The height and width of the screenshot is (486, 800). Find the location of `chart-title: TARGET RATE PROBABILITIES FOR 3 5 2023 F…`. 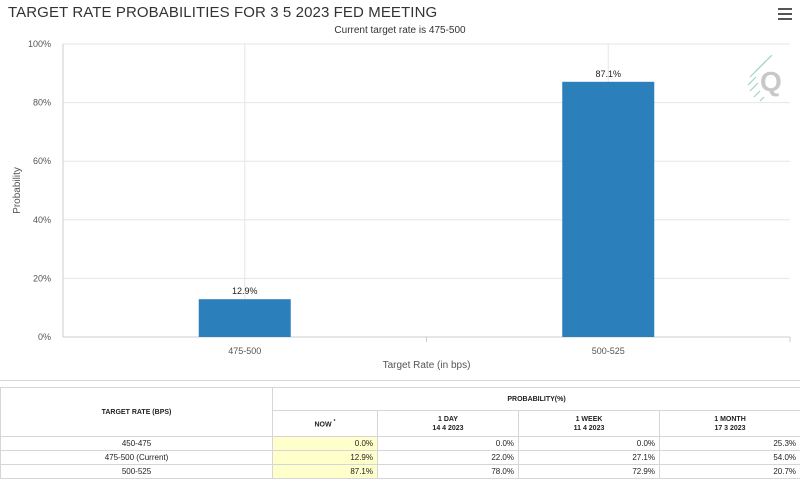

chart-title: TARGET RATE PROBABILITIES FOR 3 5 2023 F… is located at coordinates (223, 12).